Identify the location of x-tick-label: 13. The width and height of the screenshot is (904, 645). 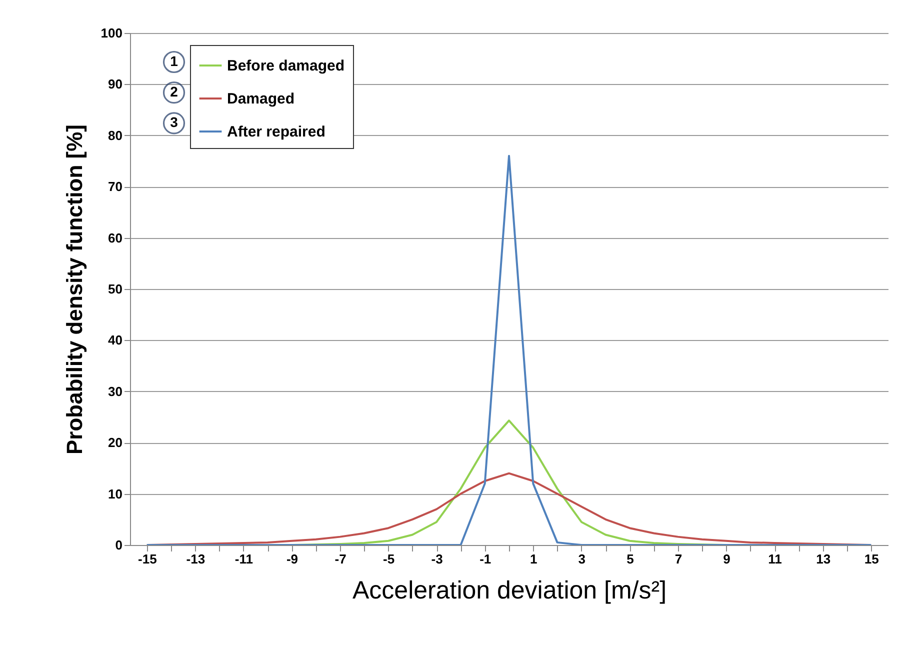
(823, 559).